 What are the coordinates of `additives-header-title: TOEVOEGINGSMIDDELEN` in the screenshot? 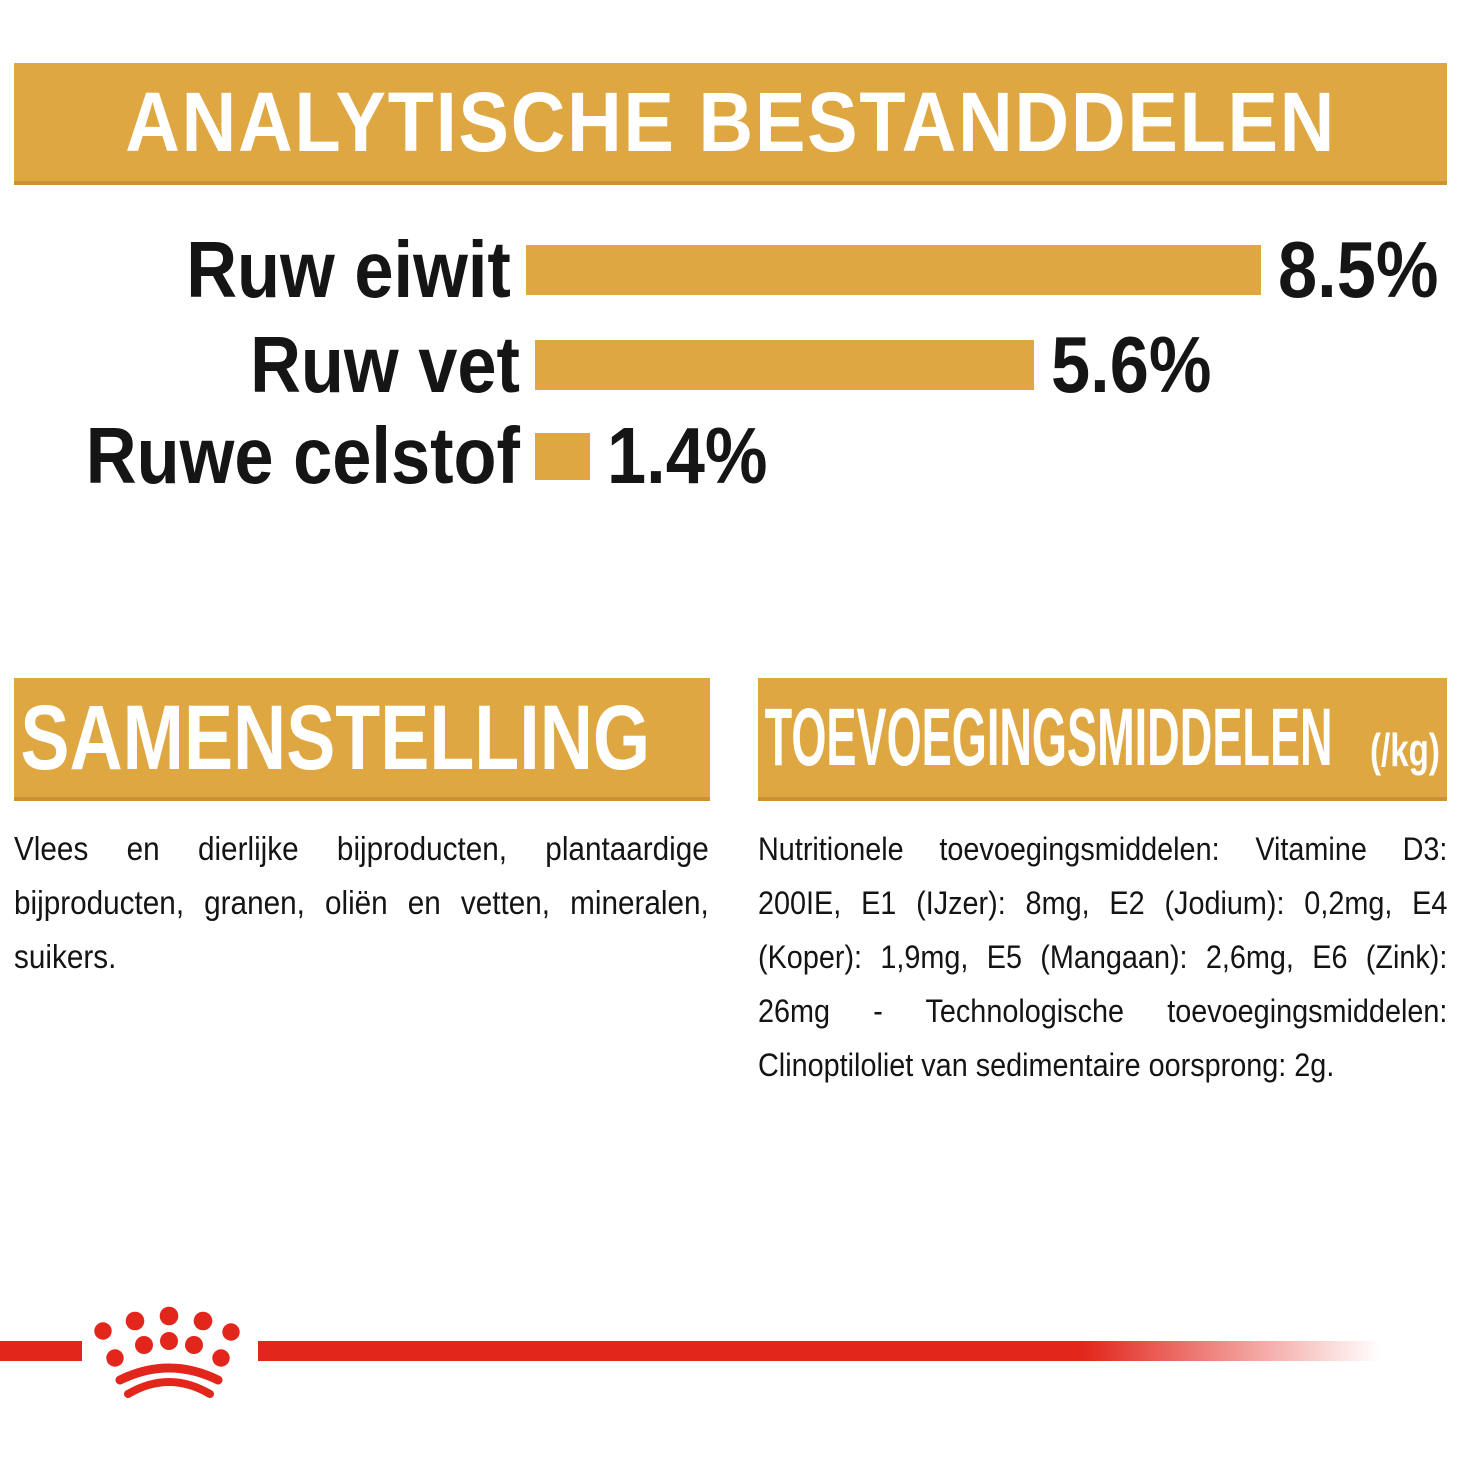 It's located at (1048, 737).